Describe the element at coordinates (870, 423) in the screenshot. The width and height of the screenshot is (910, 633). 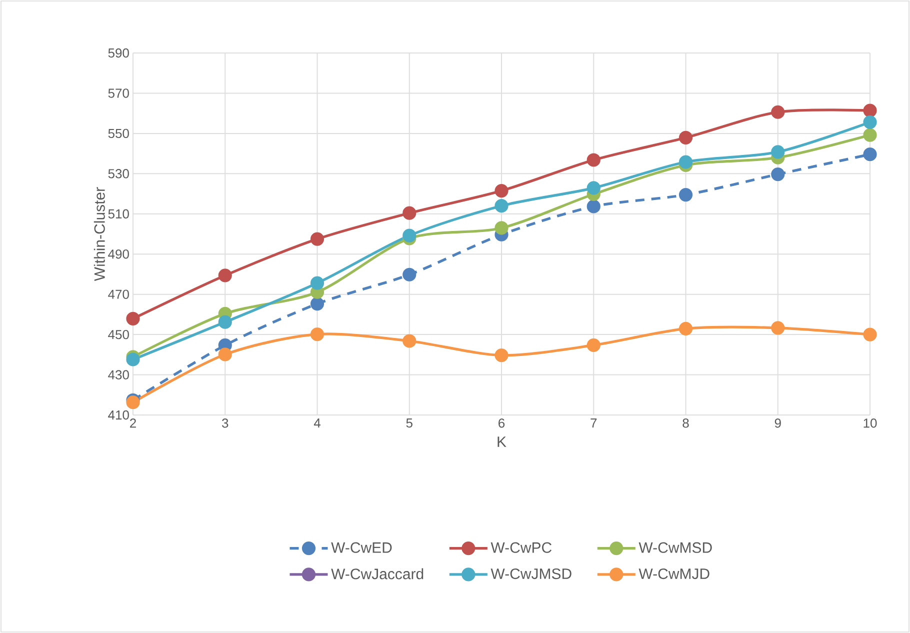
I see `x-tick-label: 10` at that location.